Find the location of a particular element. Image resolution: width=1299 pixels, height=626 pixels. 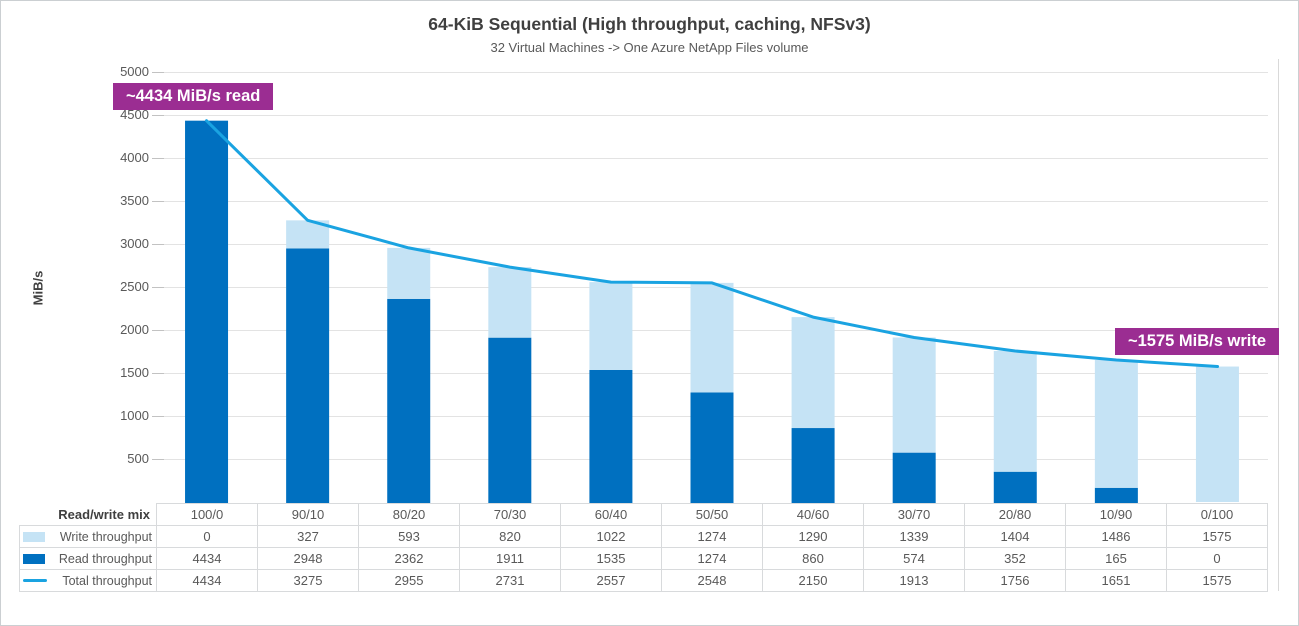

value-cell: 1290 is located at coordinates (813, 536).